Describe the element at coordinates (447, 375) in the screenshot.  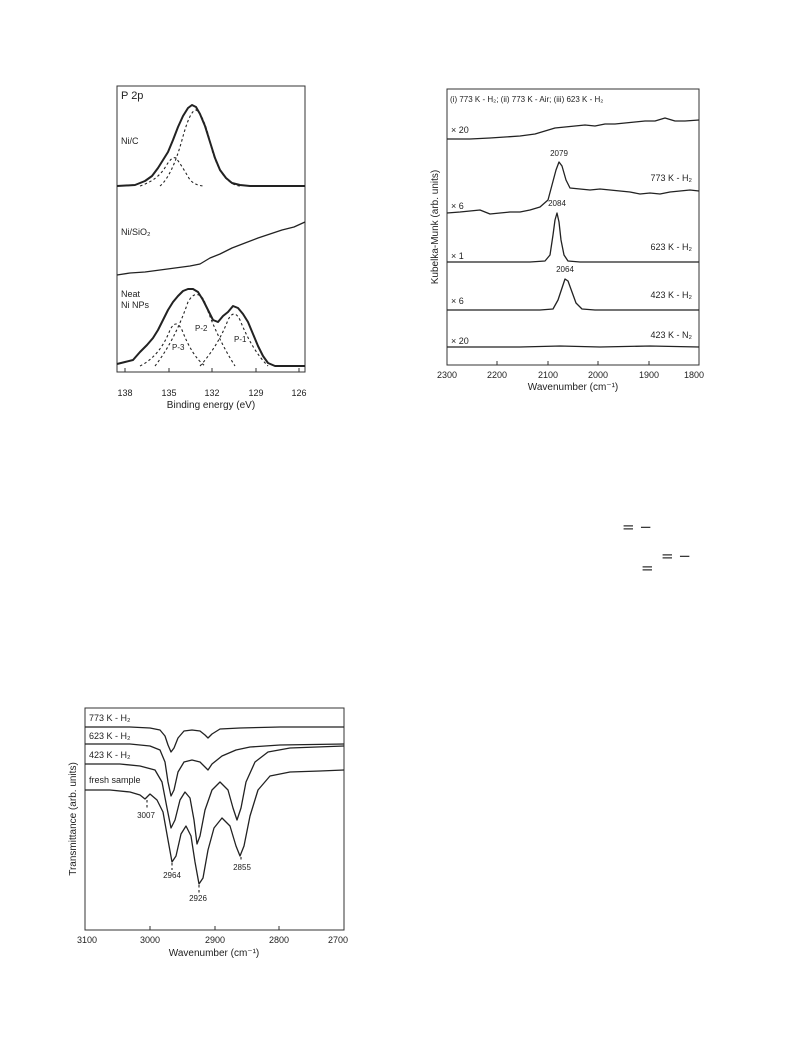
I see `drifts-tick-2300: 2300` at that location.